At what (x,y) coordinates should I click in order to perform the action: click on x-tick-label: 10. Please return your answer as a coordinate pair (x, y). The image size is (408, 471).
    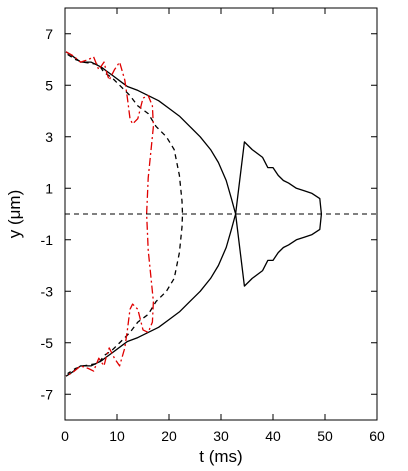
    Looking at the image, I should click on (117, 436).